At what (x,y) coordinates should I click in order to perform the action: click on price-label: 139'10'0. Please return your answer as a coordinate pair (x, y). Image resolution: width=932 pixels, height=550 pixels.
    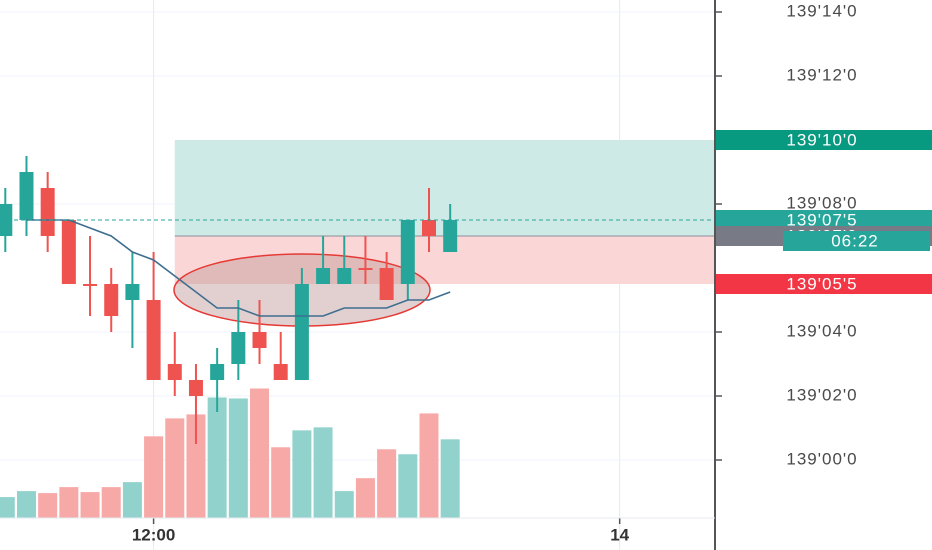
    Looking at the image, I should click on (821, 139).